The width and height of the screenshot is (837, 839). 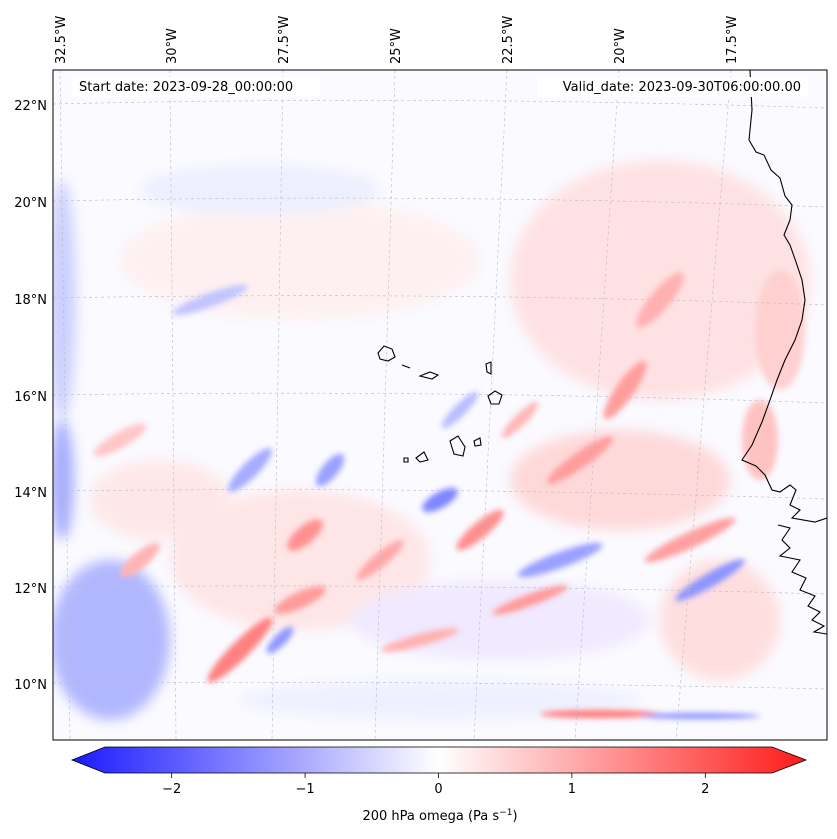 What do you see at coordinates (30, 203) in the screenshot?
I see `lat-label: 20°N` at bounding box center [30, 203].